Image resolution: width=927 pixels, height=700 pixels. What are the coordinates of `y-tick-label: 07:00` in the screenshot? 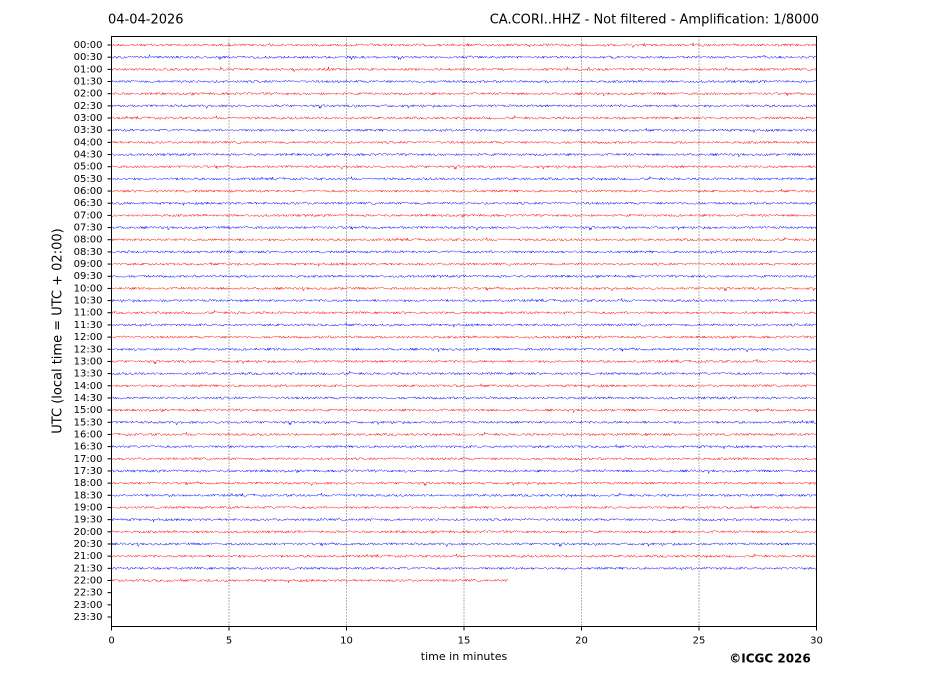 It's located at (88, 215).